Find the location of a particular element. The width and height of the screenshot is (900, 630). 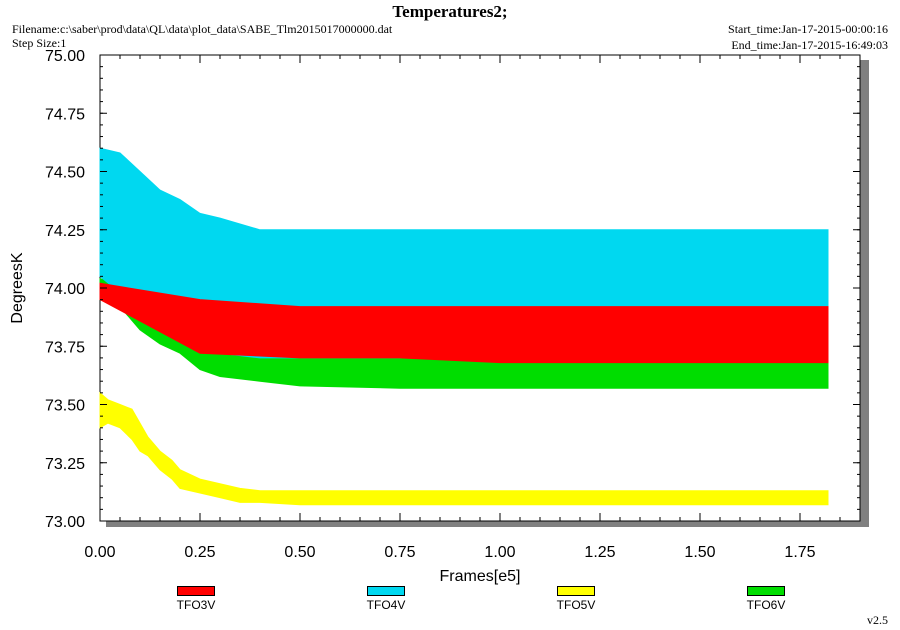

x-tick-label: 0.00 is located at coordinates (99, 552).